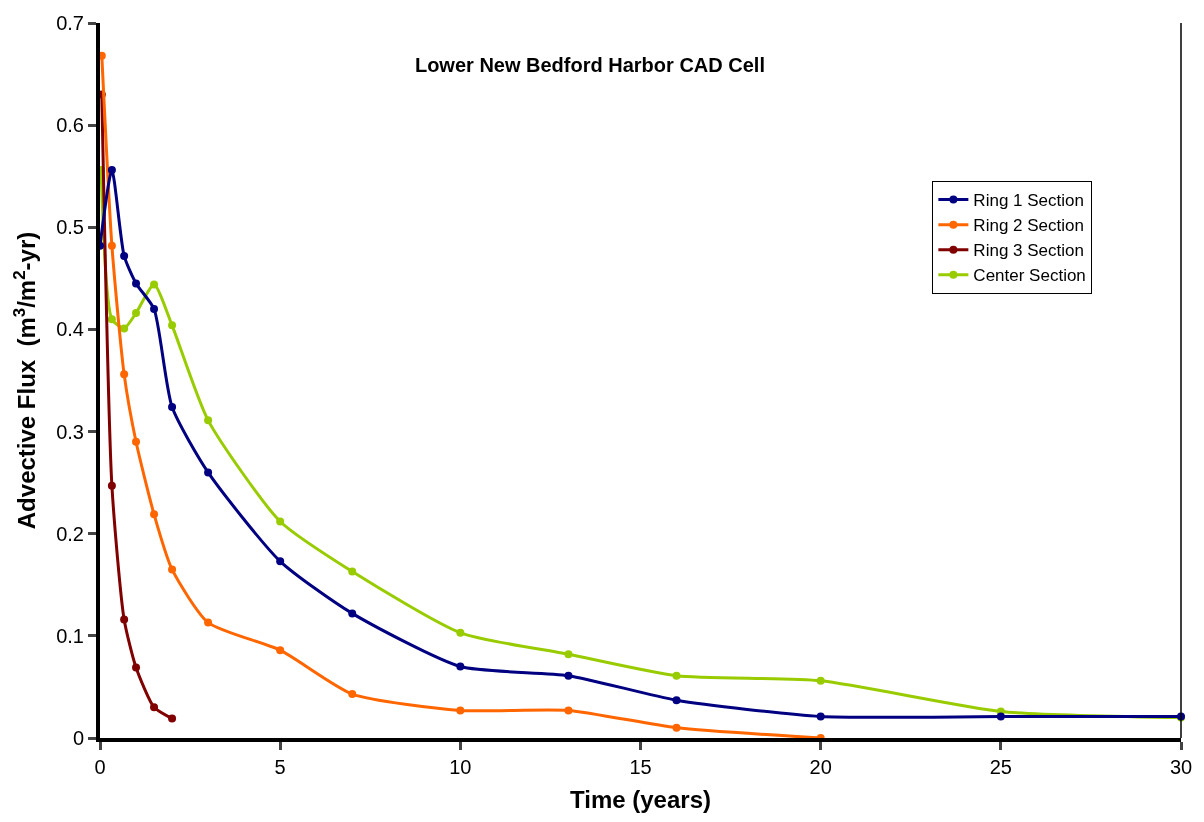 The image size is (1204, 822). What do you see at coordinates (1028, 251) in the screenshot?
I see `legend-label: Ring 3 Section` at bounding box center [1028, 251].